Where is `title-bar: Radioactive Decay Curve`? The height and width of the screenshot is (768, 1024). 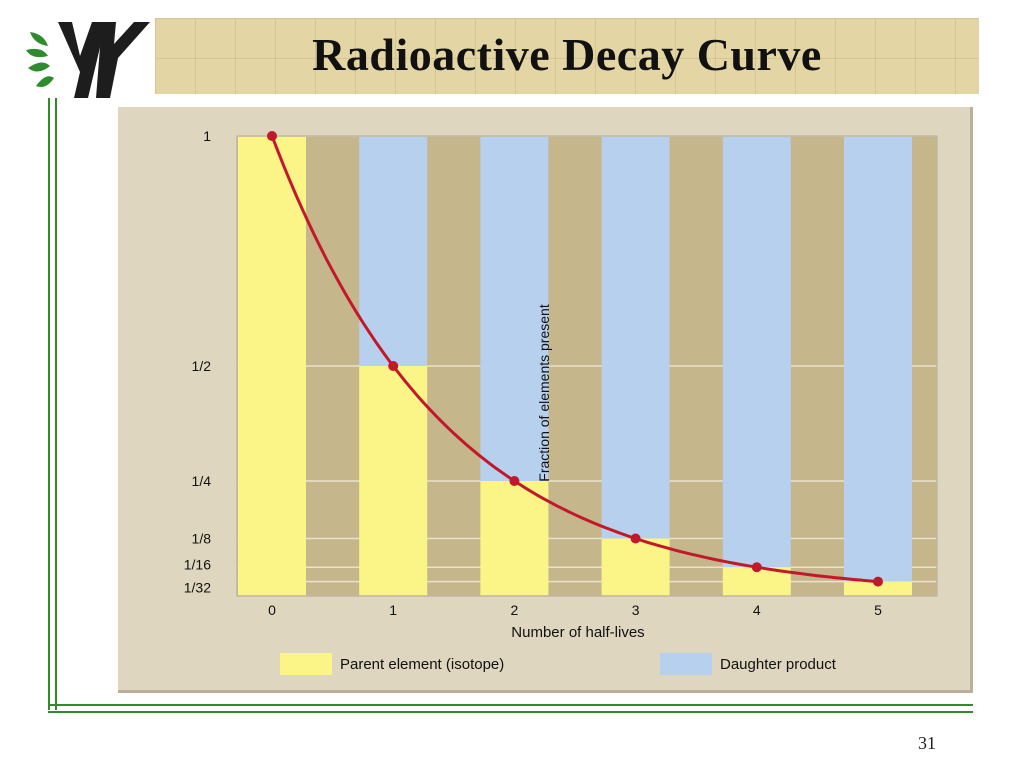
title-bar: Radioactive Decay Curve is located at coordinates (567, 56).